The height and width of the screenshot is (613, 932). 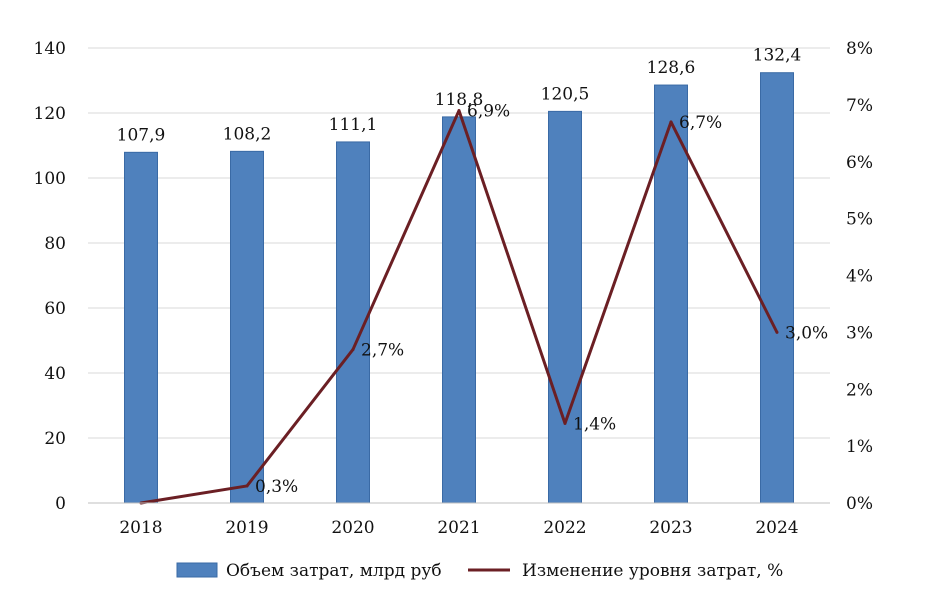 What do you see at coordinates (50, 114) in the screenshot?
I see `y-tick-label: 120` at bounding box center [50, 114].